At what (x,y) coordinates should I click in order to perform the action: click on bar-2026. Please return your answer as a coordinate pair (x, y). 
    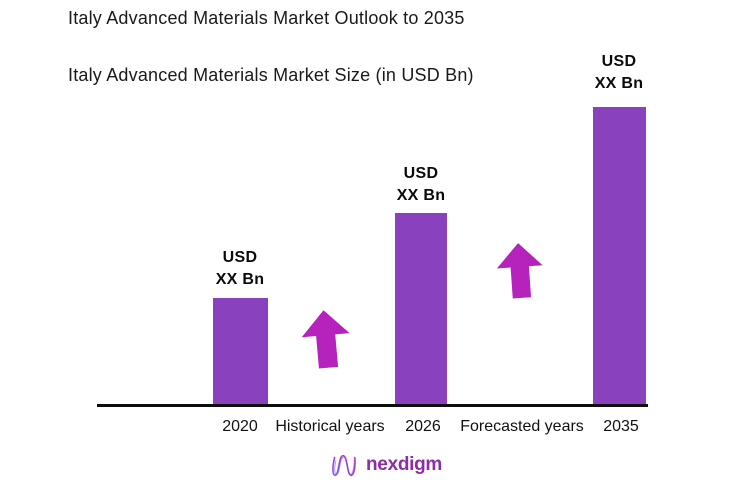
    Looking at the image, I should click on (421, 308).